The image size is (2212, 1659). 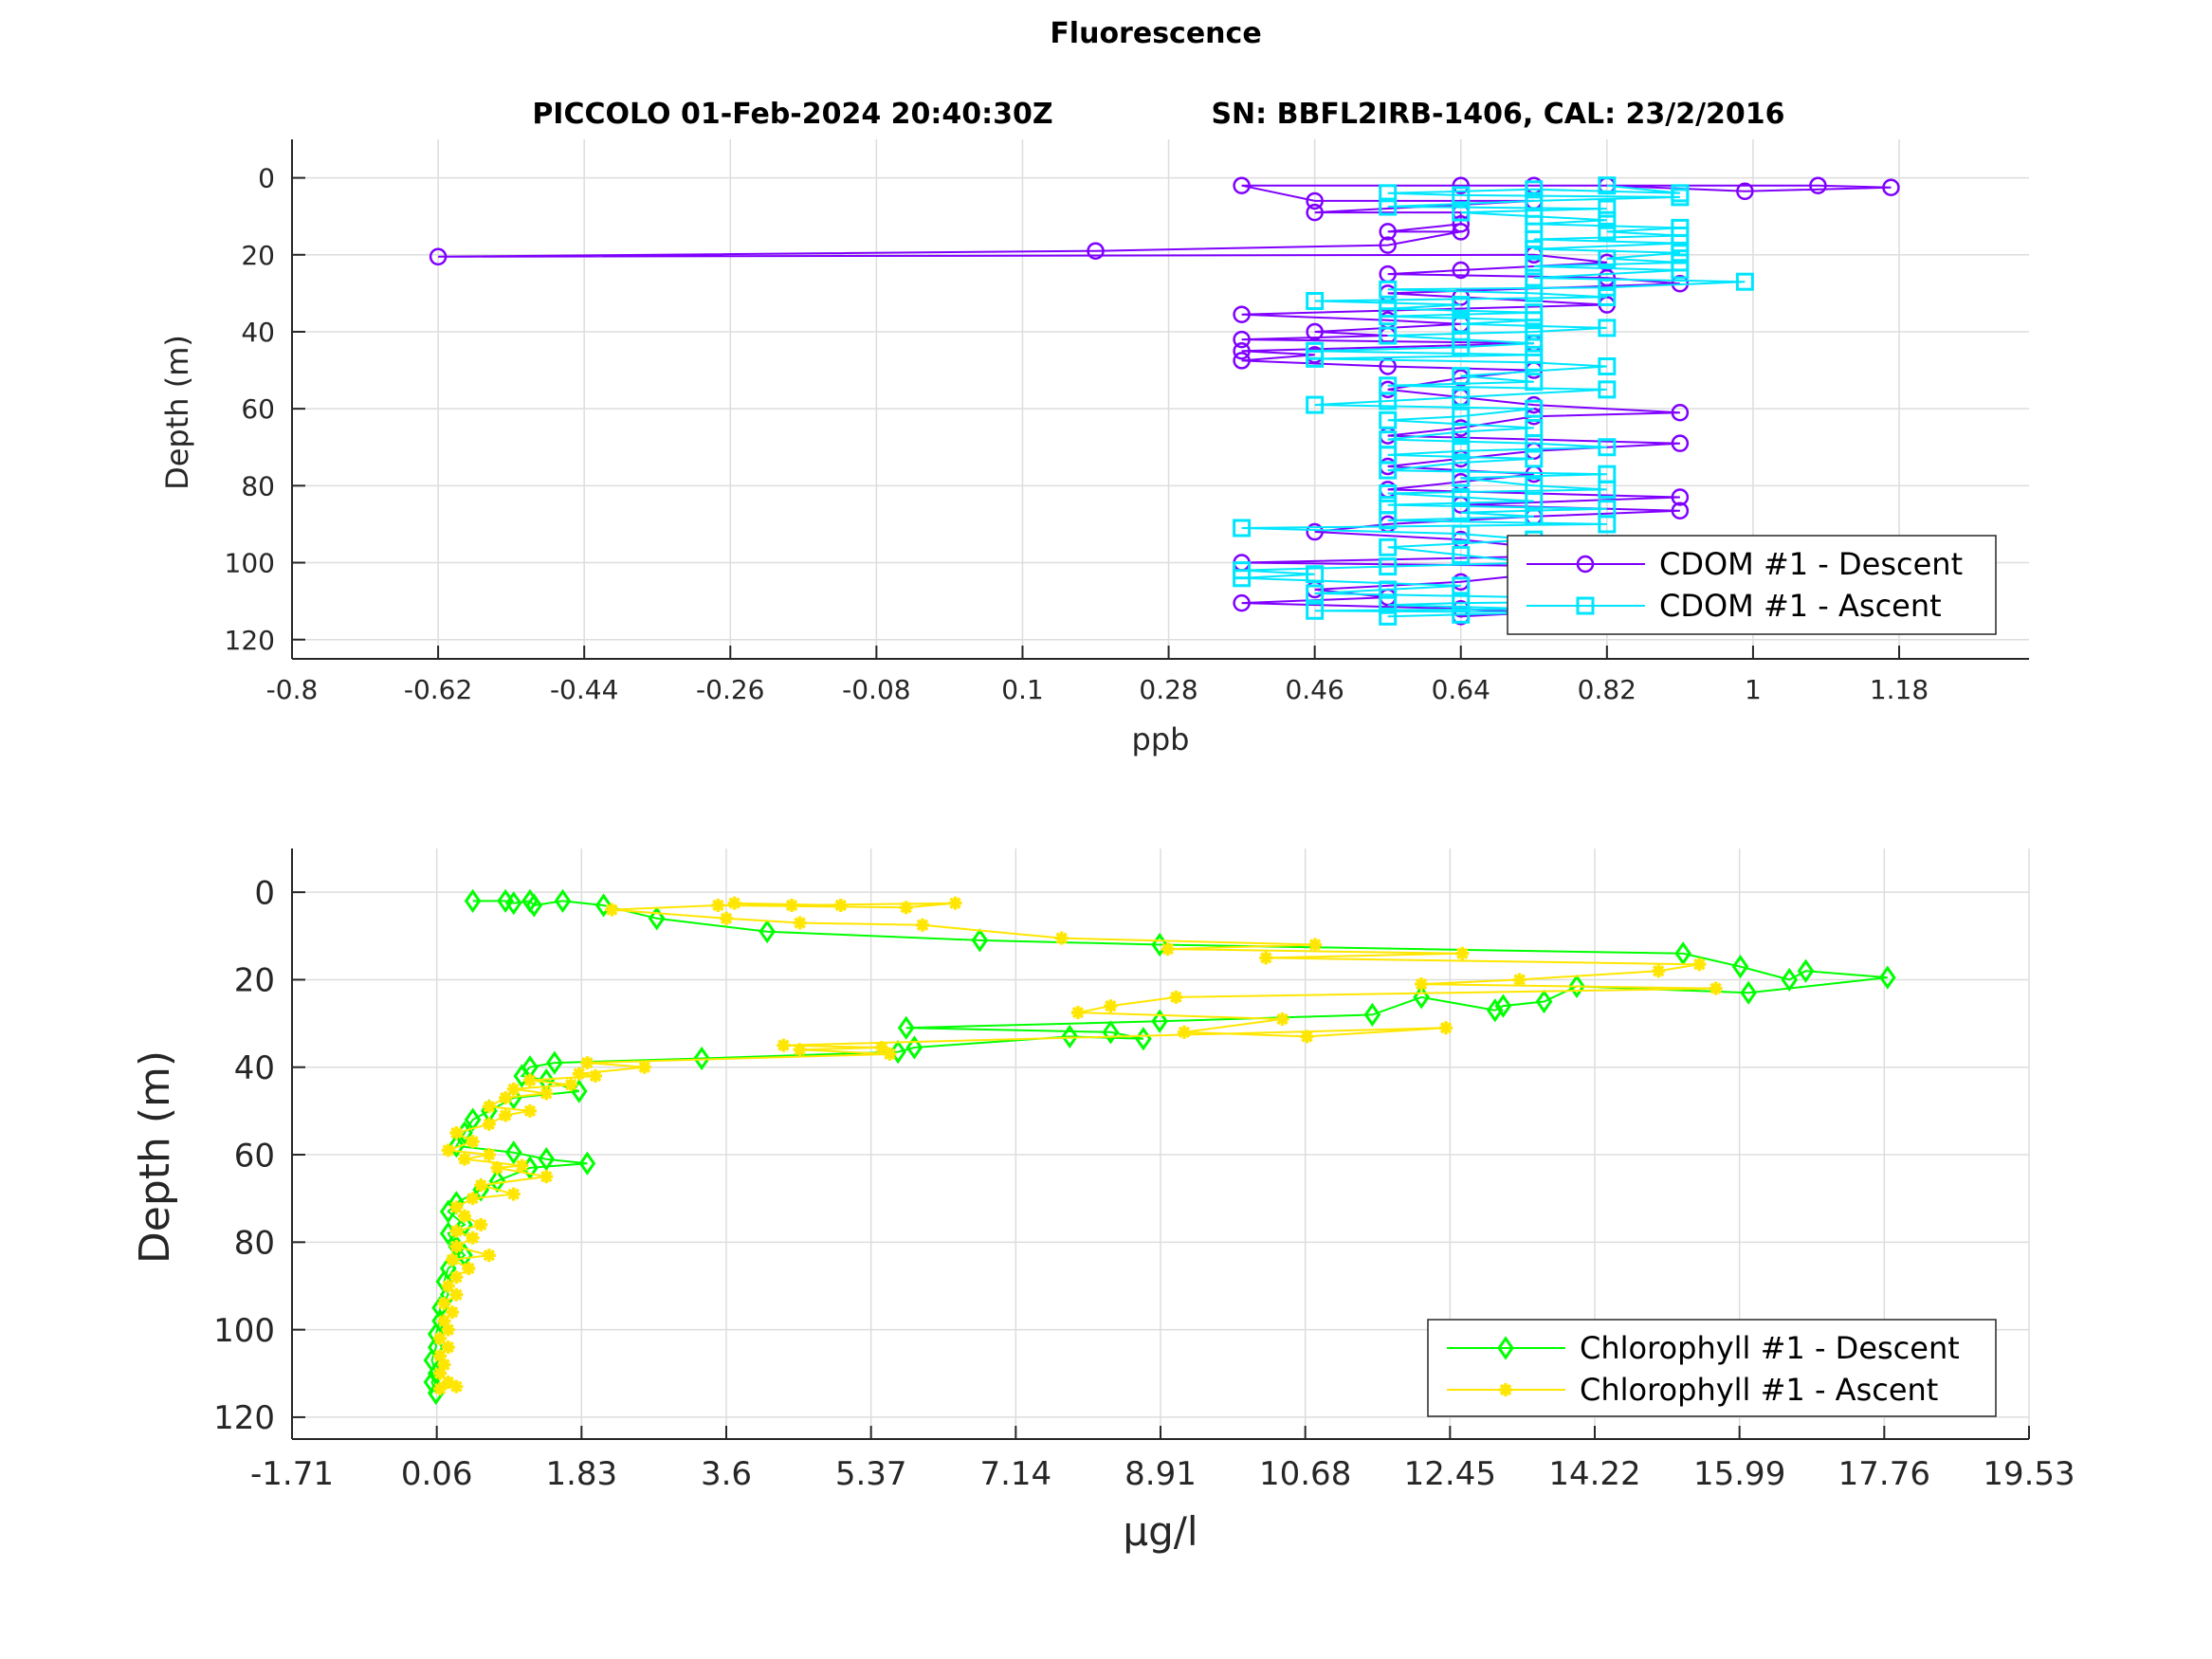 What do you see at coordinates (292, 689) in the screenshot?
I see `x-tick-label: -0.8` at bounding box center [292, 689].